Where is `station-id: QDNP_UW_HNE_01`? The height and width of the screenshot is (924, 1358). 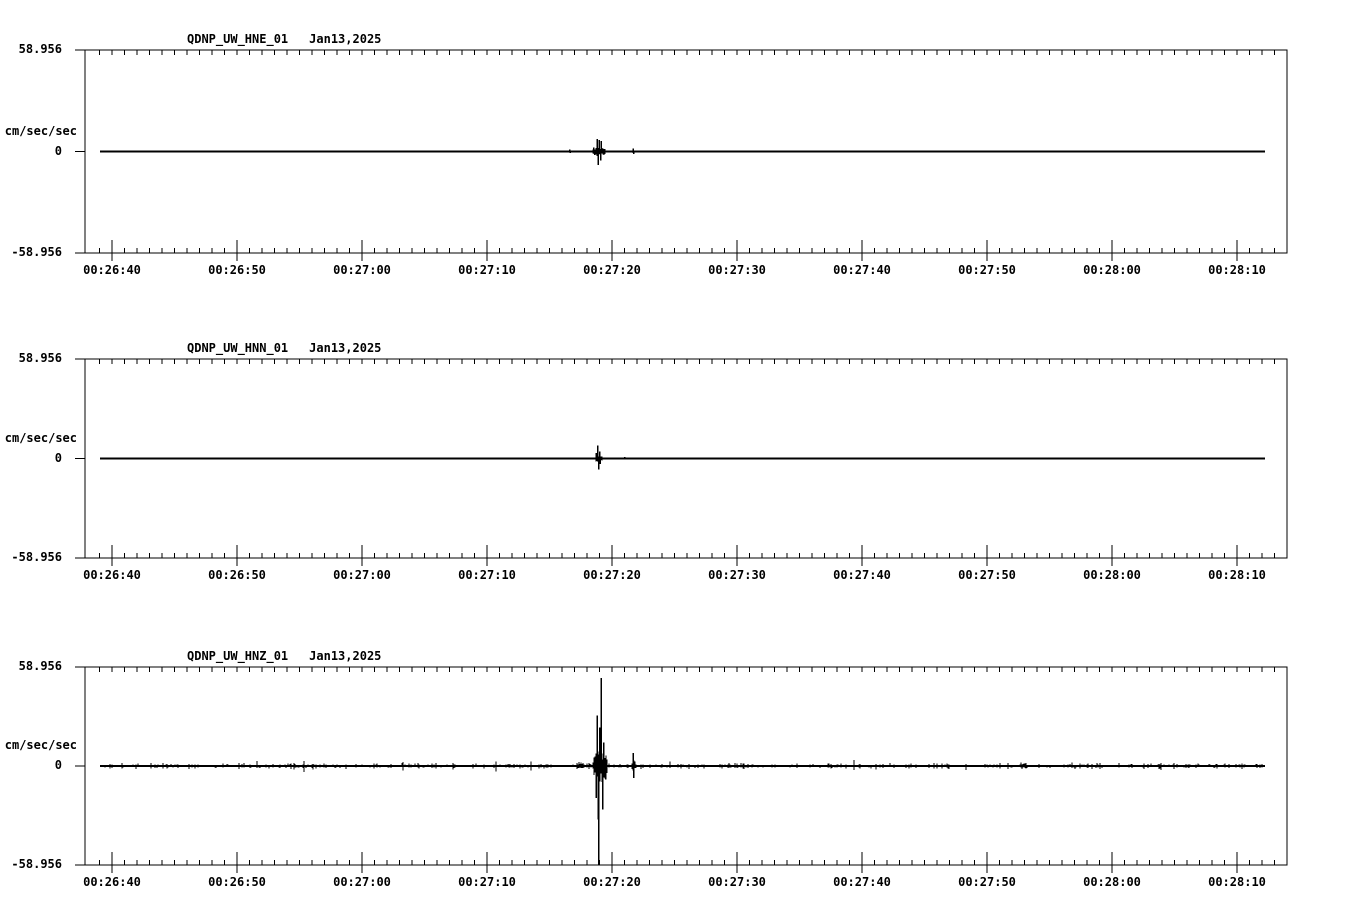
station-id: QDNP_UW_HNE_01 is located at coordinates (238, 39).